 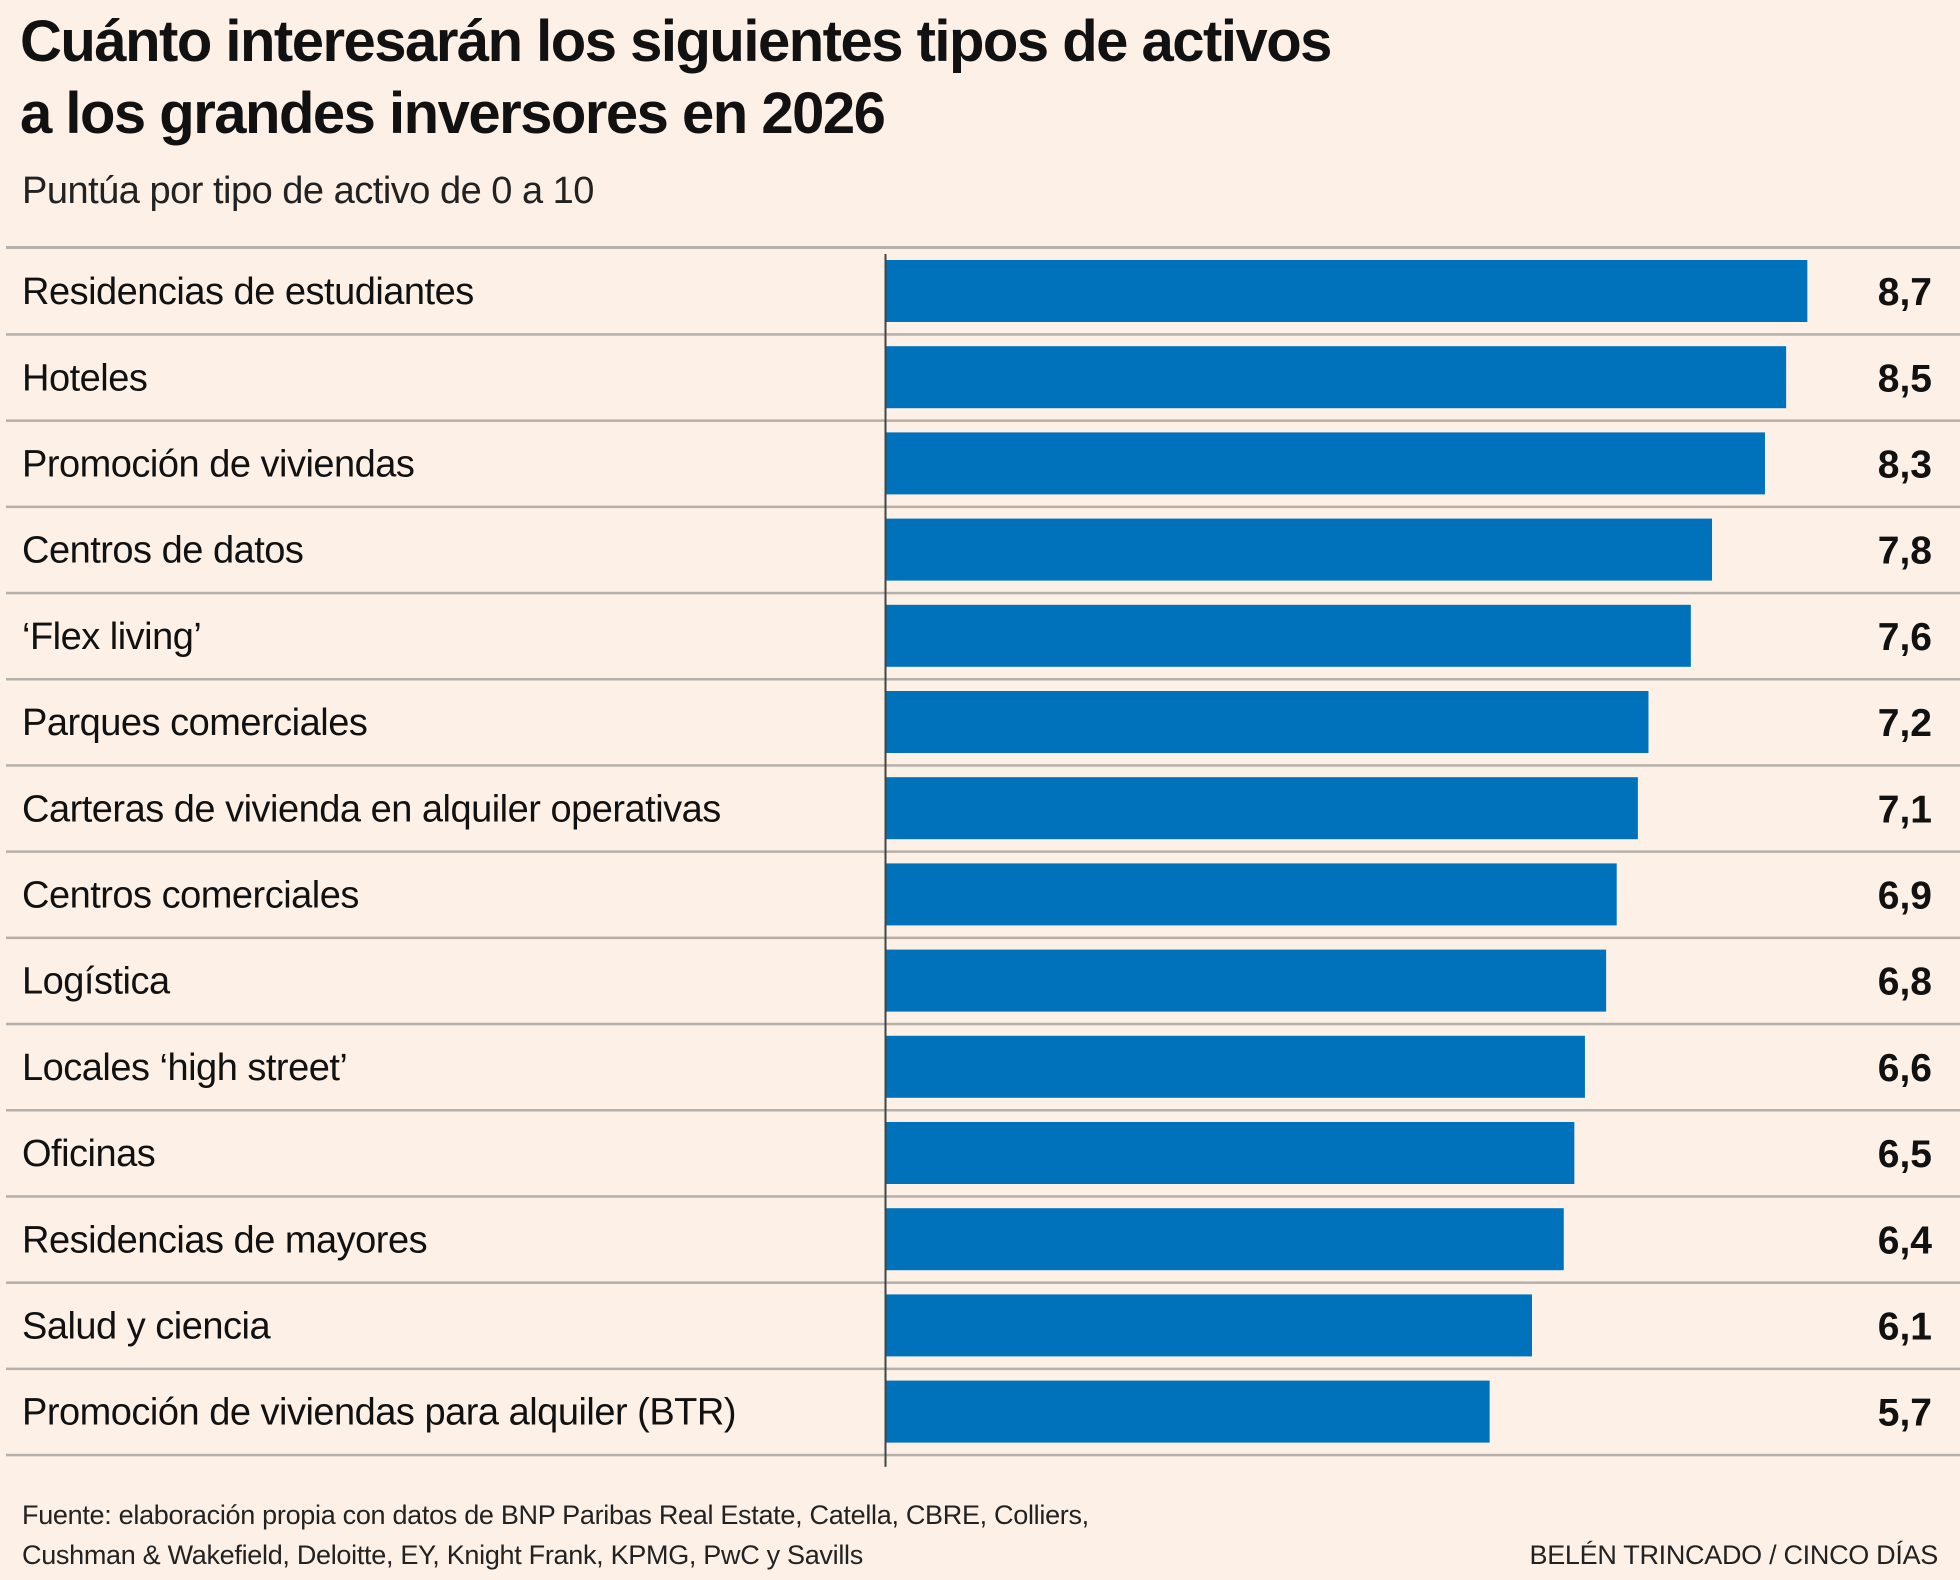 What do you see at coordinates (84, 378) in the screenshot?
I see `category-label: Hoteles` at bounding box center [84, 378].